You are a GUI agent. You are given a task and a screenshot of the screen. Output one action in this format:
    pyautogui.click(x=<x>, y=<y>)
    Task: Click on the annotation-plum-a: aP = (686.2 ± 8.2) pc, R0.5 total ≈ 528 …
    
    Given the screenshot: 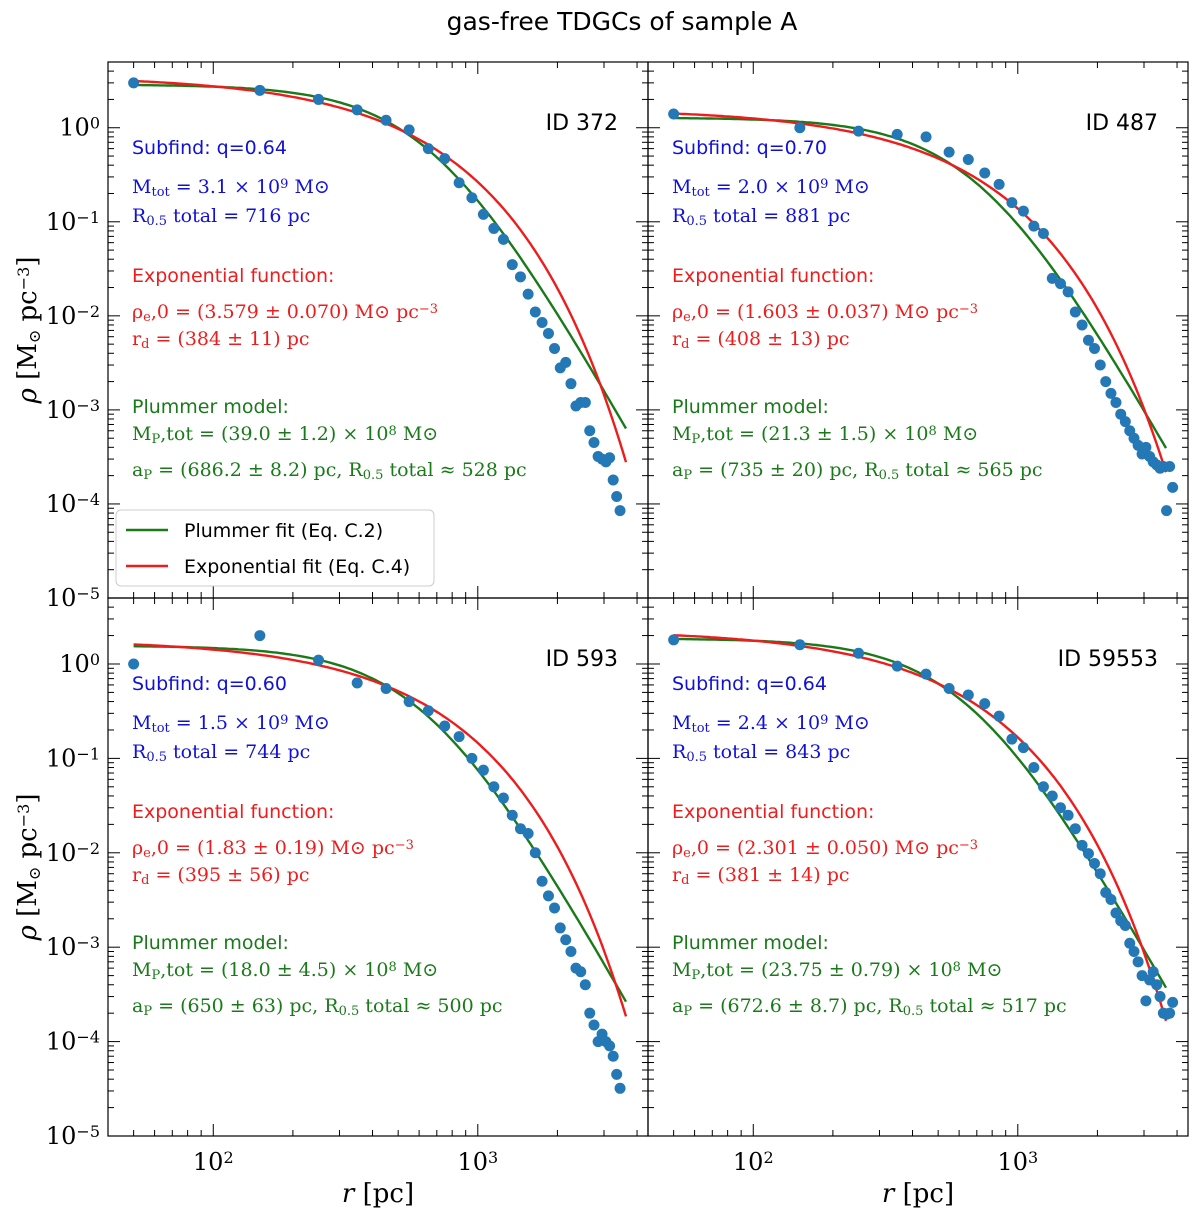 What is the action you would take?
    pyautogui.click(x=329, y=471)
    